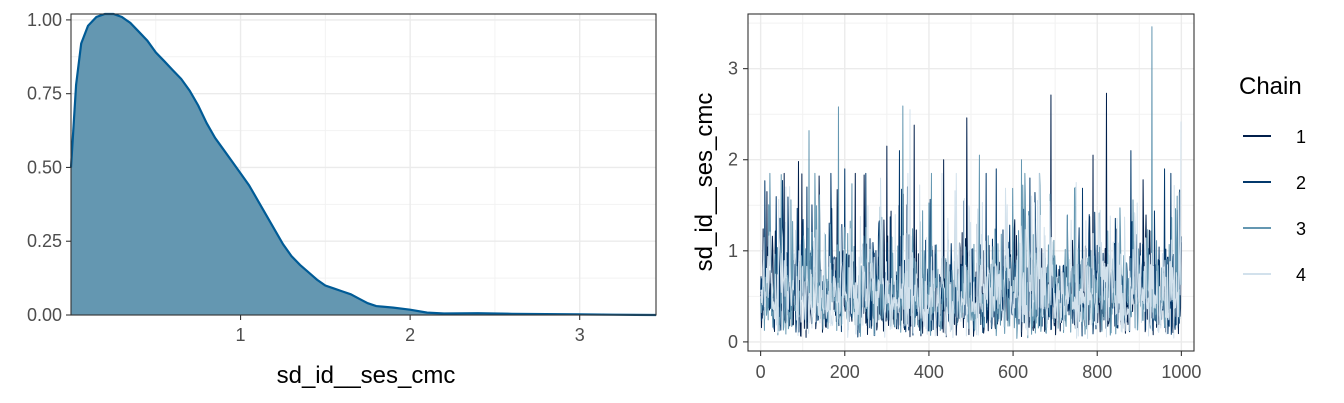  Describe the element at coordinates (733, 69) in the screenshot. I see `trace-y-tick-label: 3` at that location.